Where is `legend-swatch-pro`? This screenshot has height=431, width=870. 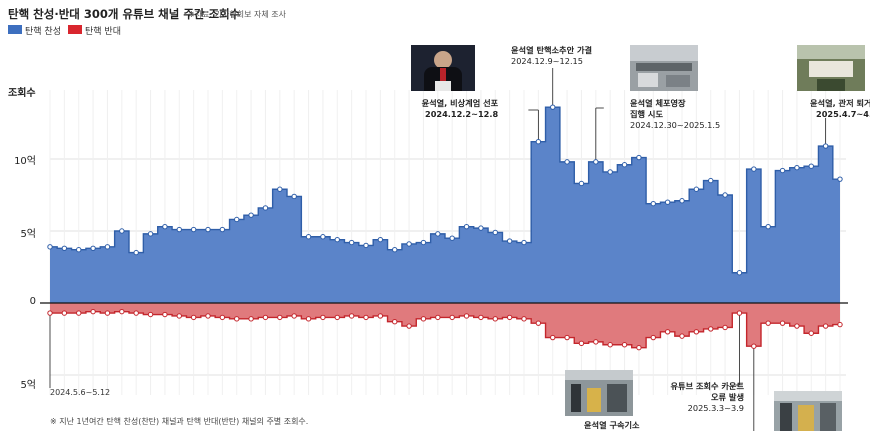
legend-swatch-pro is located at coordinates (15, 29).